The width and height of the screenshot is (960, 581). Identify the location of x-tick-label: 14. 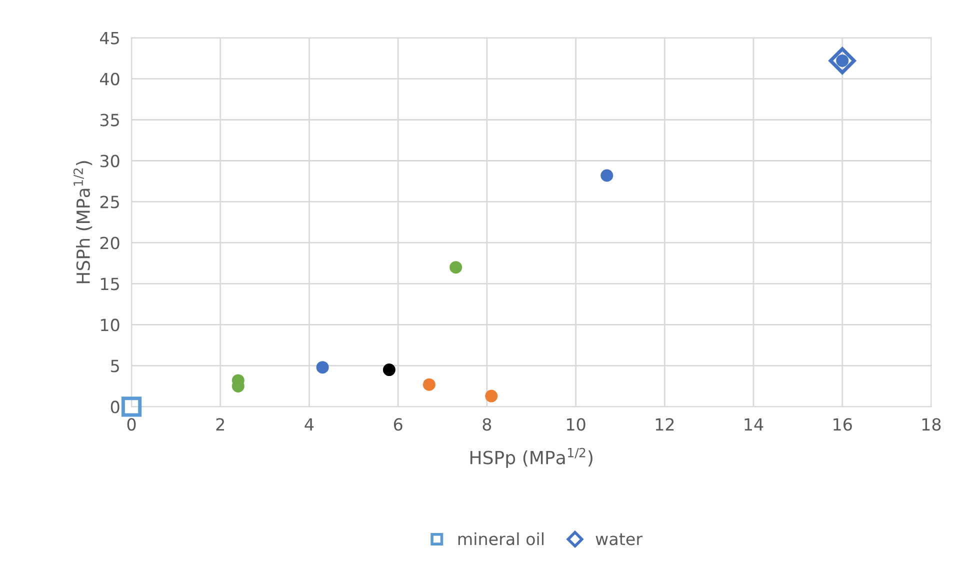
(754, 424).